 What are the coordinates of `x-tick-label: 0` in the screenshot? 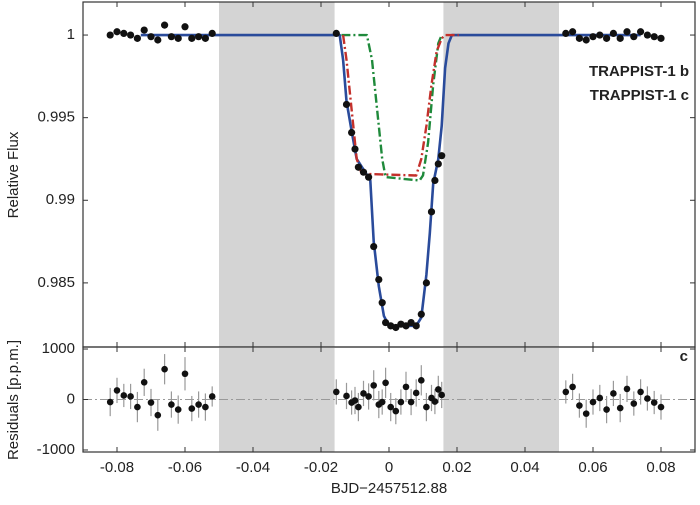 It's located at (389, 467).